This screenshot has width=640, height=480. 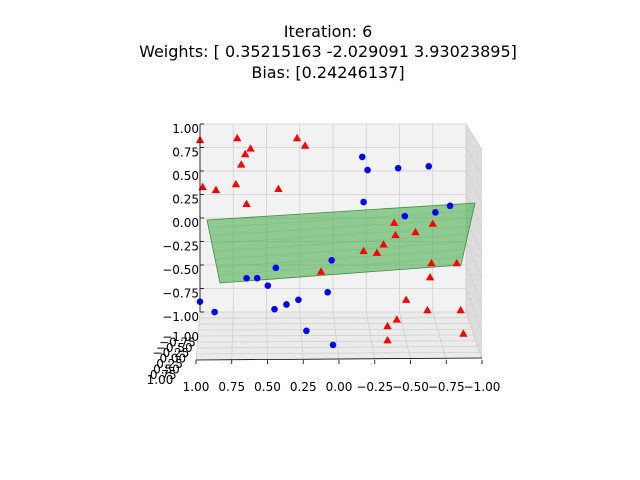 What do you see at coordinates (303, 387) in the screenshot?
I see `x-tick-label: 0.25` at bounding box center [303, 387].